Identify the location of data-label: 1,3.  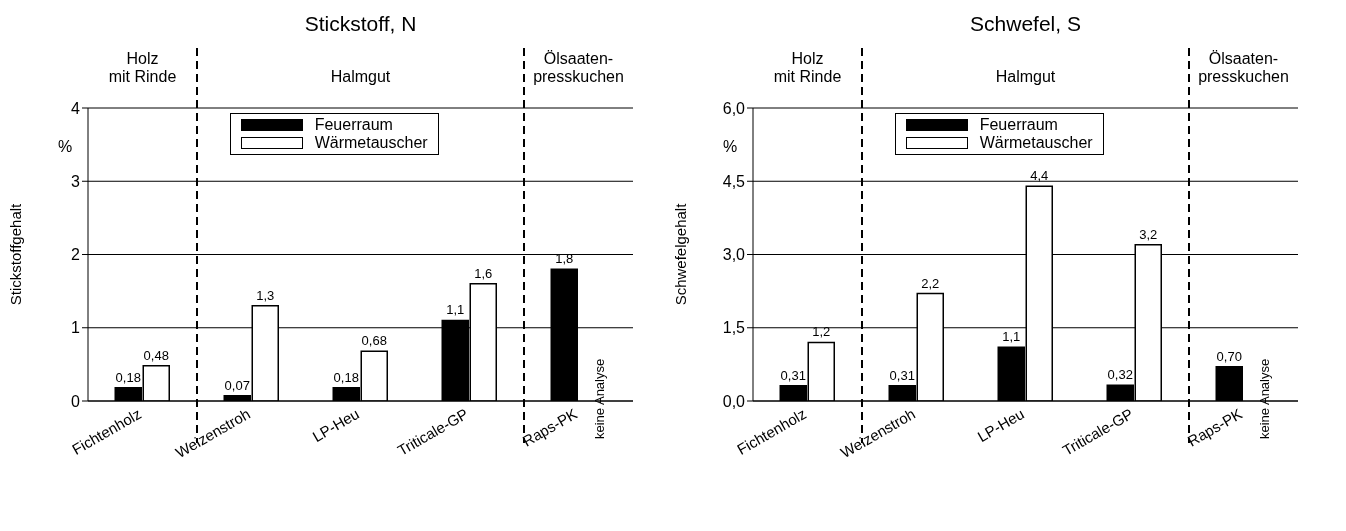
(265, 295).